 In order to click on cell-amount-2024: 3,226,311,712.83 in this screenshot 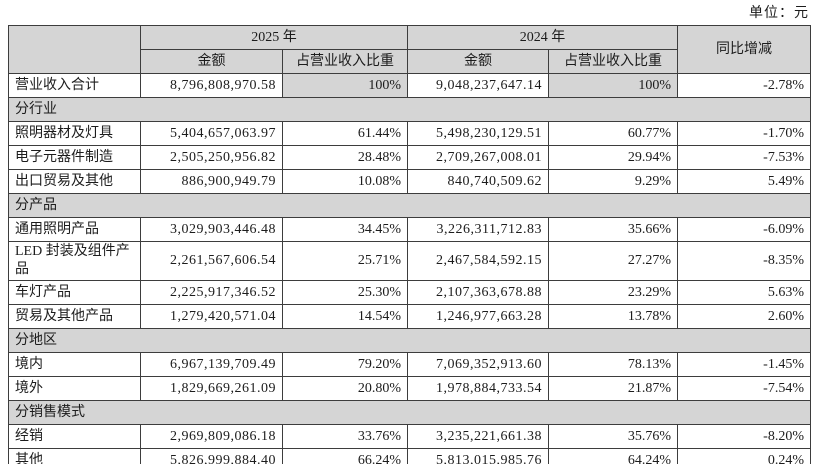, I will do `click(478, 229)`.